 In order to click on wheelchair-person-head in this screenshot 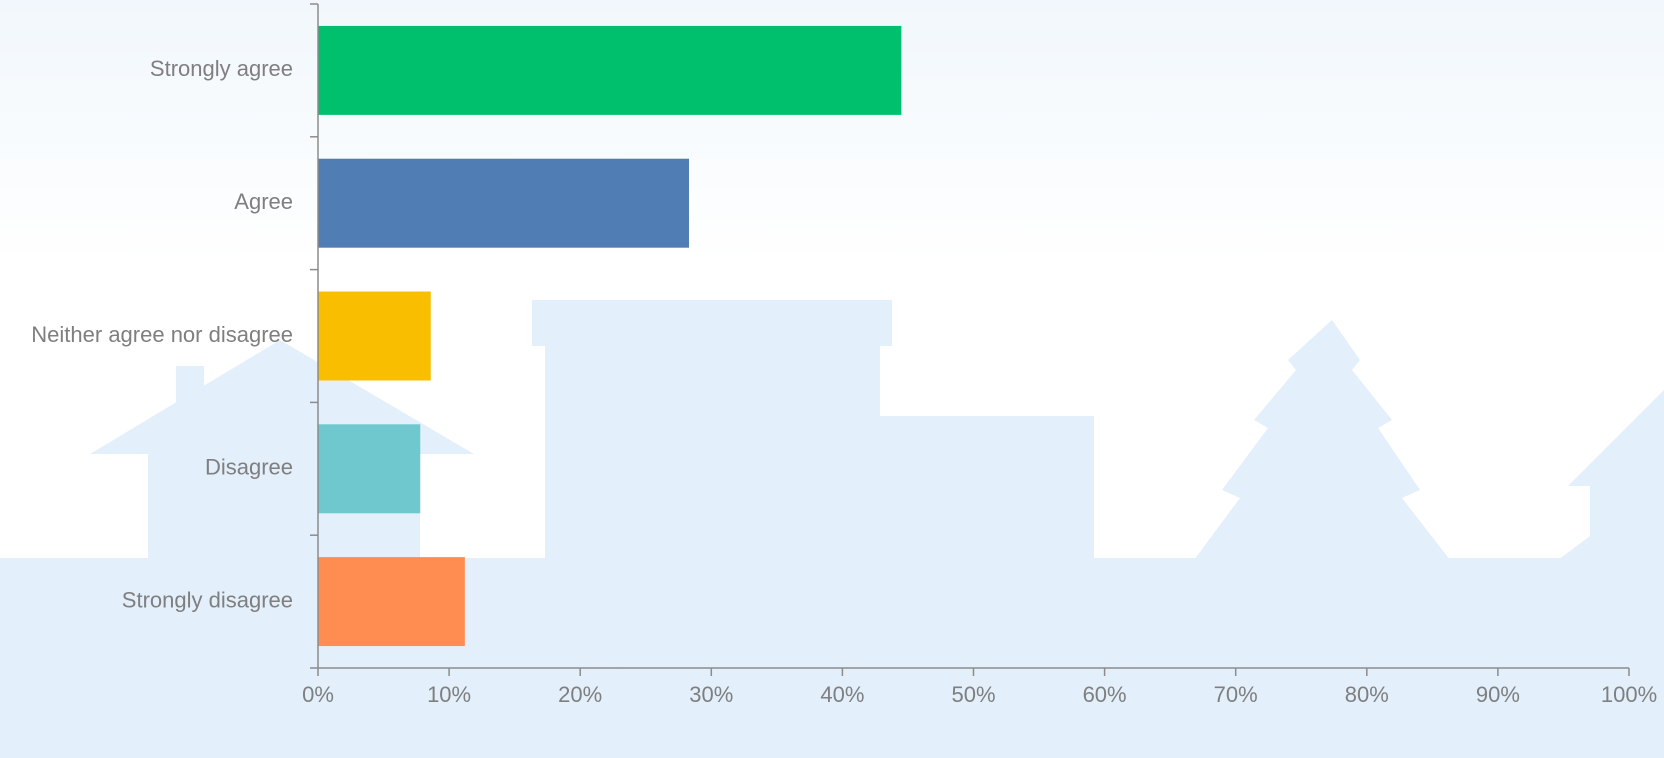, I will do `click(1332, 445)`.